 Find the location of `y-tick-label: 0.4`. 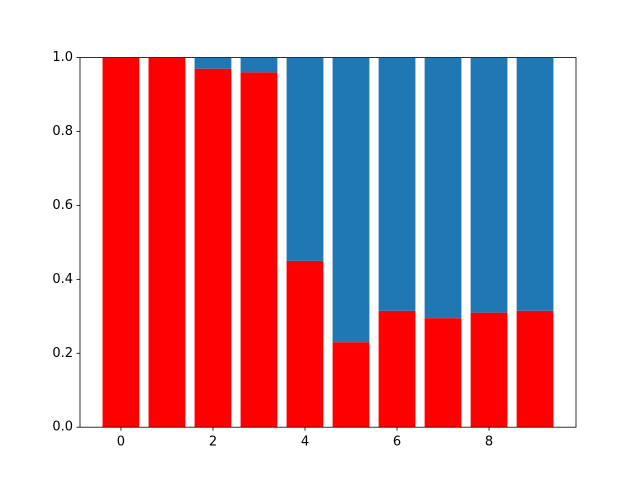

y-tick-label: 0.4 is located at coordinates (62, 279).